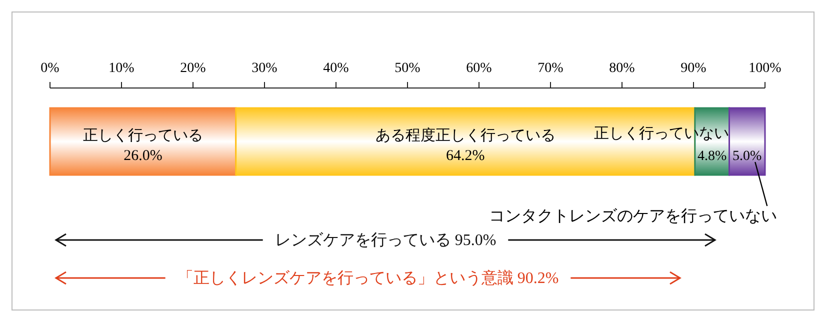  I want to click on x-tick-label: 100%, so click(765, 68).